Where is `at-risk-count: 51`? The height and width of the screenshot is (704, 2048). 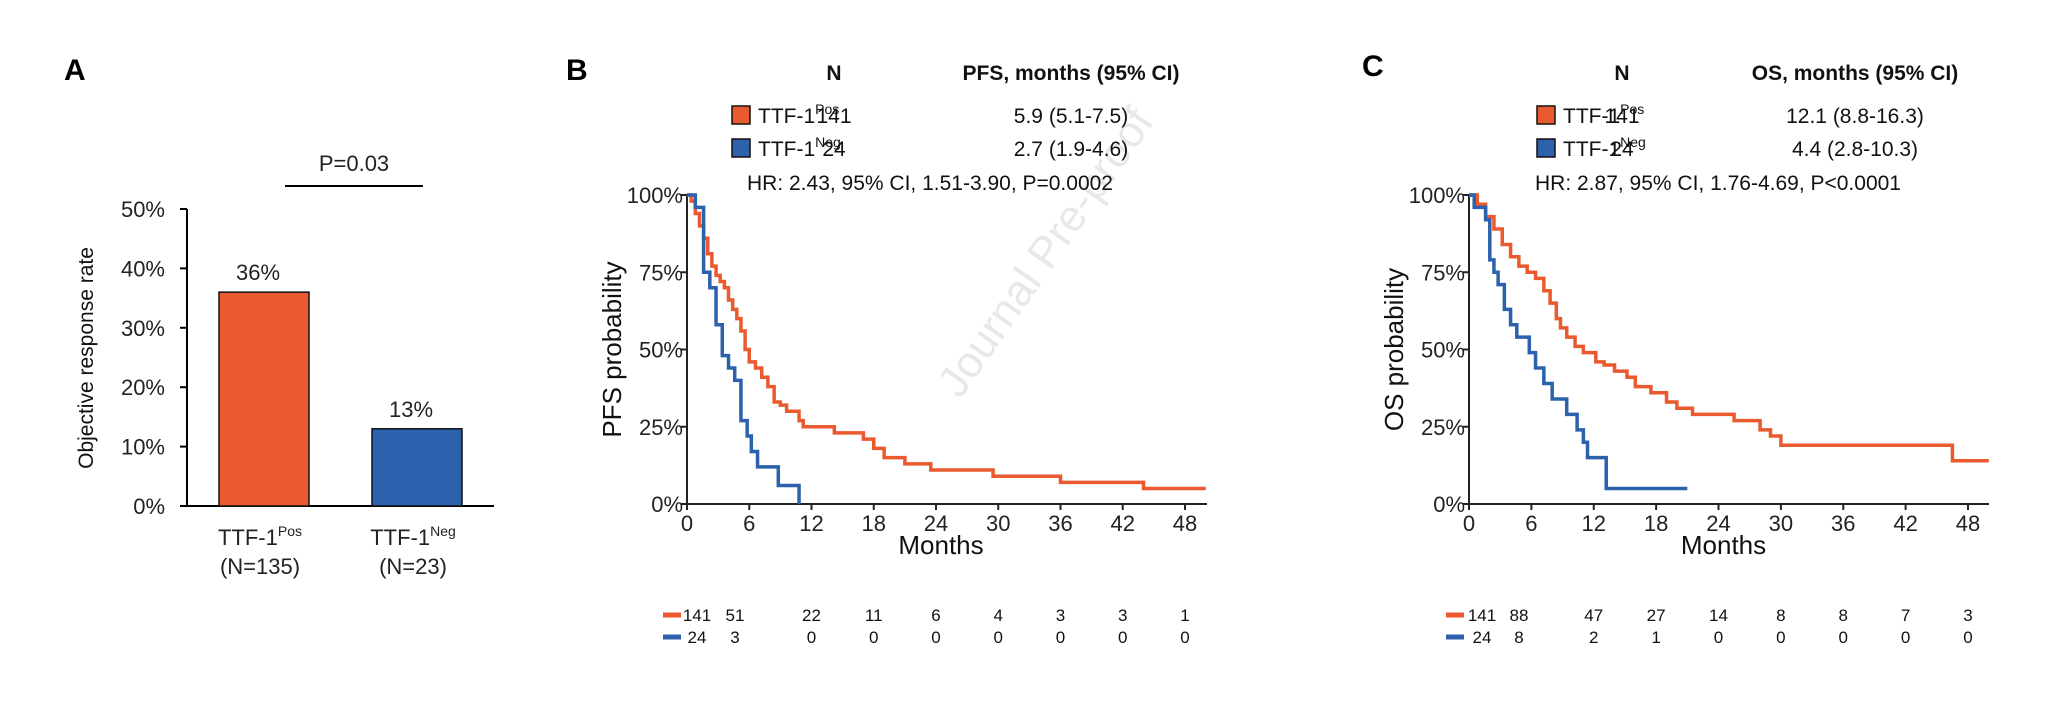 at-risk-count: 51 is located at coordinates (735, 615).